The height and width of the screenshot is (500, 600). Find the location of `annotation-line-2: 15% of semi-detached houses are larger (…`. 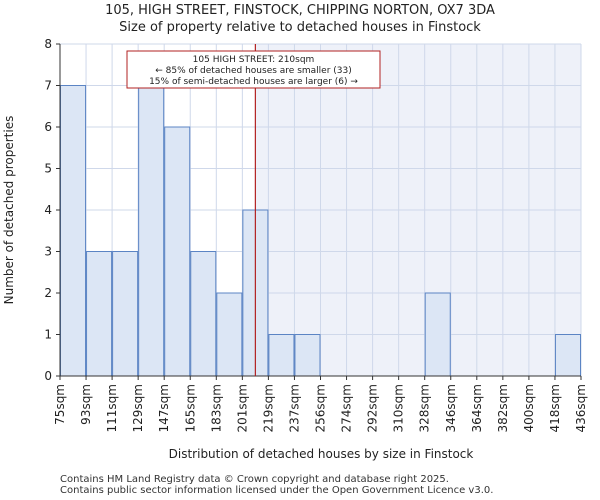

annotation-line-2: 15% of semi-detached houses are larger (… is located at coordinates (253, 82).